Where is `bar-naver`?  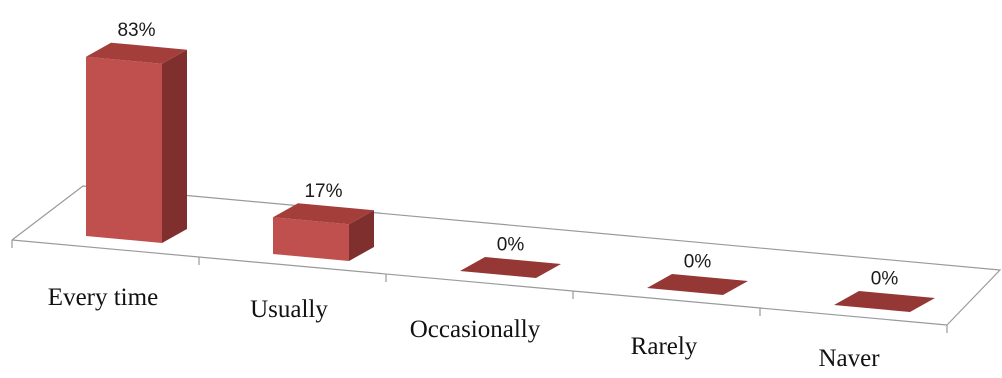 bar-naver is located at coordinates (884, 301).